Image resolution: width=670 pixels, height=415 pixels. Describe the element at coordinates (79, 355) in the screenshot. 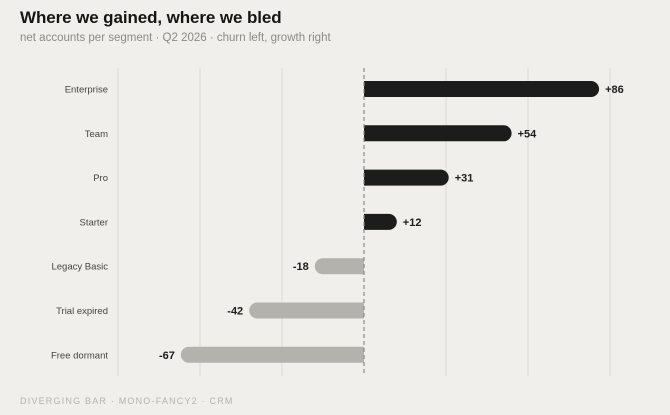

I see `category-label: Free dormant` at that location.